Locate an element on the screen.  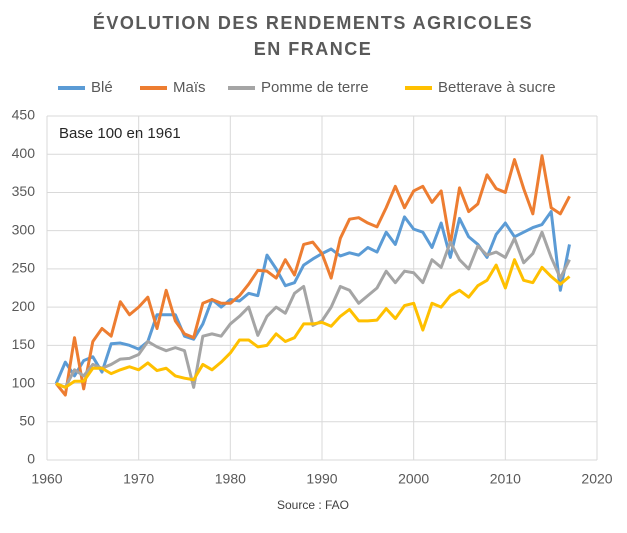
x-tick-label: 1960 is located at coordinates (46, 479).